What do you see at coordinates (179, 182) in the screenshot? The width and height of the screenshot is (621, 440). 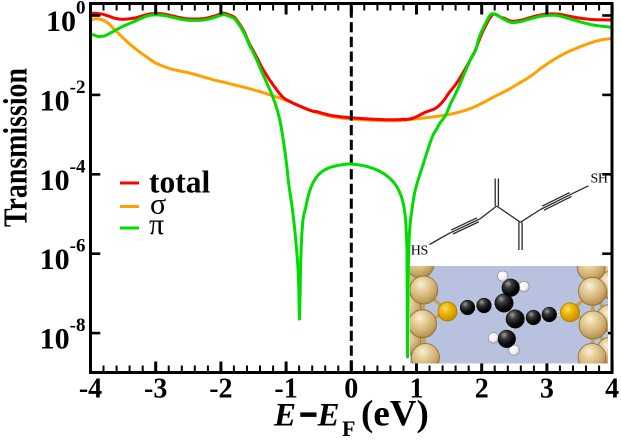 I see `svg-text: total` at bounding box center [179, 182].